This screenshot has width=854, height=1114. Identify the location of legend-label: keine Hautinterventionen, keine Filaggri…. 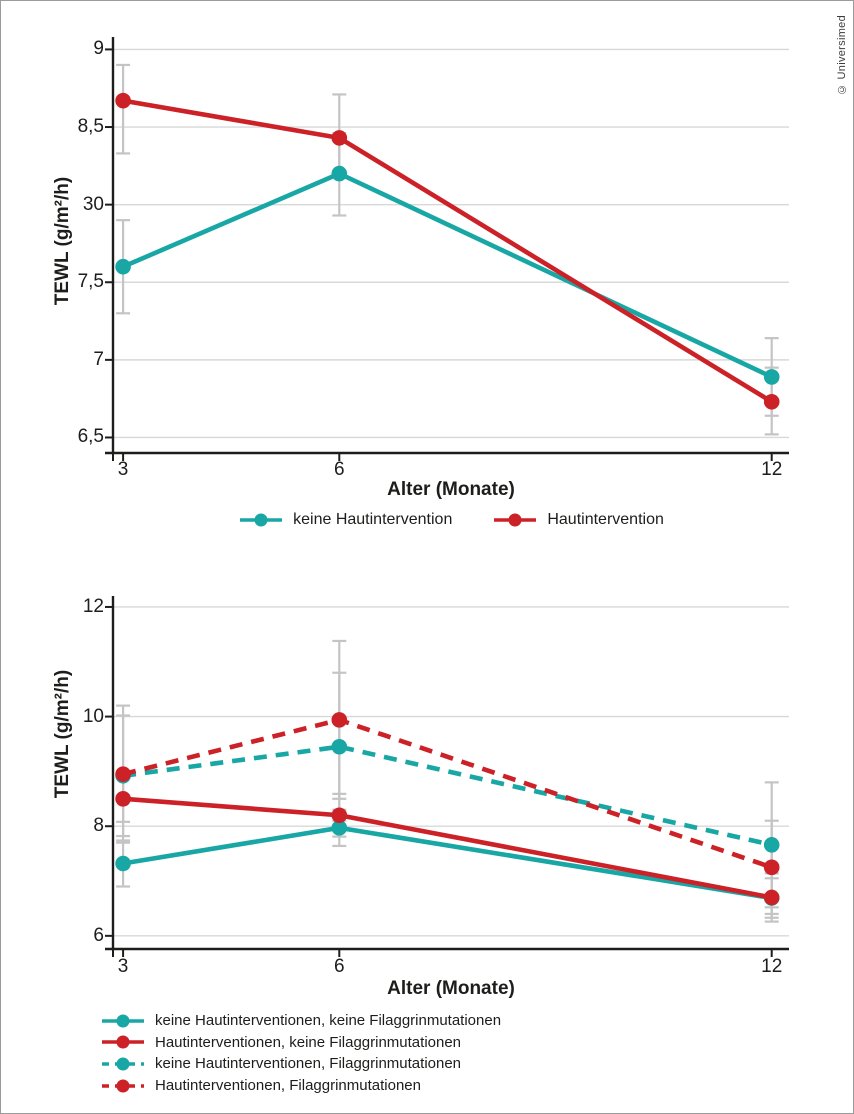
(328, 1021).